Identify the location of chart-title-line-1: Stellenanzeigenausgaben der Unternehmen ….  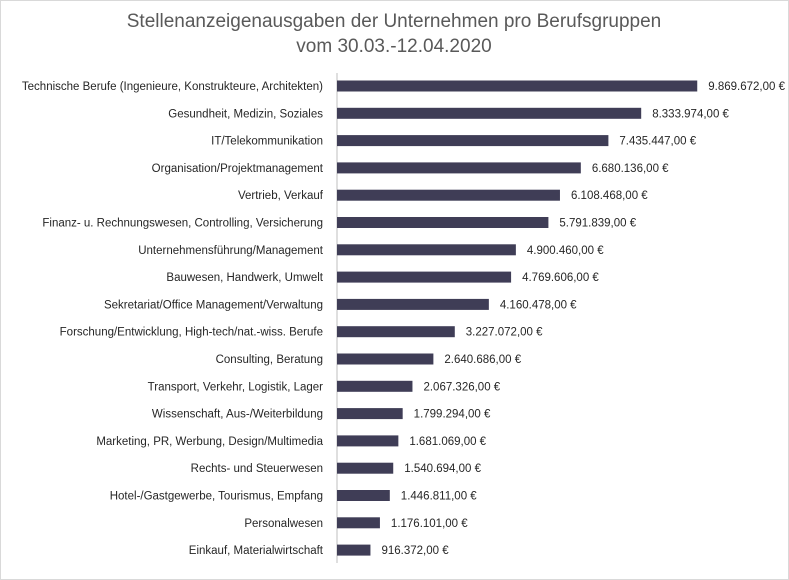
(394, 21).